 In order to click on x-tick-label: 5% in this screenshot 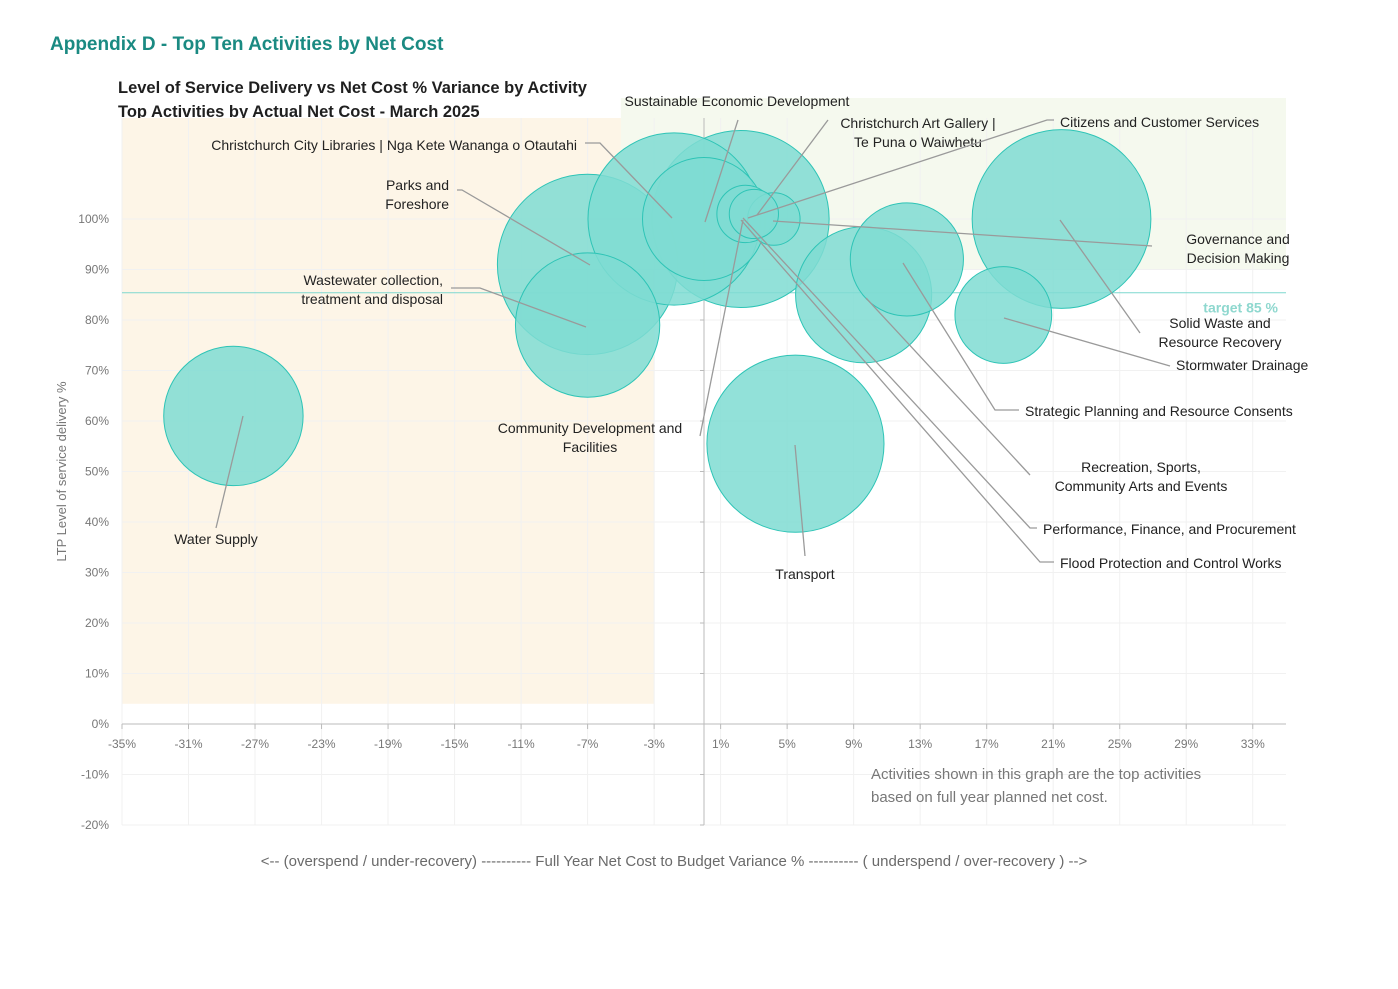, I will do `click(787, 744)`.